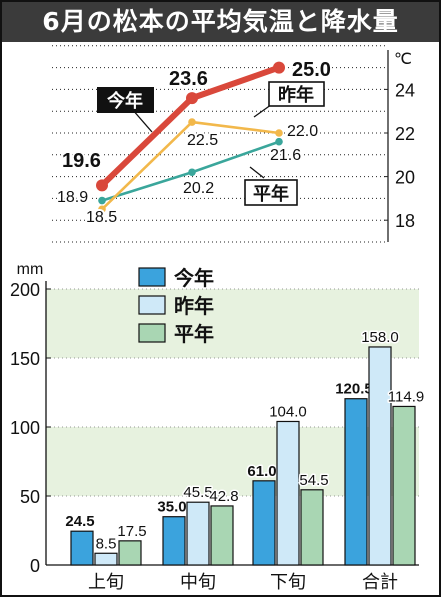 The width and height of the screenshot is (441, 597). Describe the element at coordinates (288, 582) in the screenshot. I see `precip-category-label: 下旬` at that location.